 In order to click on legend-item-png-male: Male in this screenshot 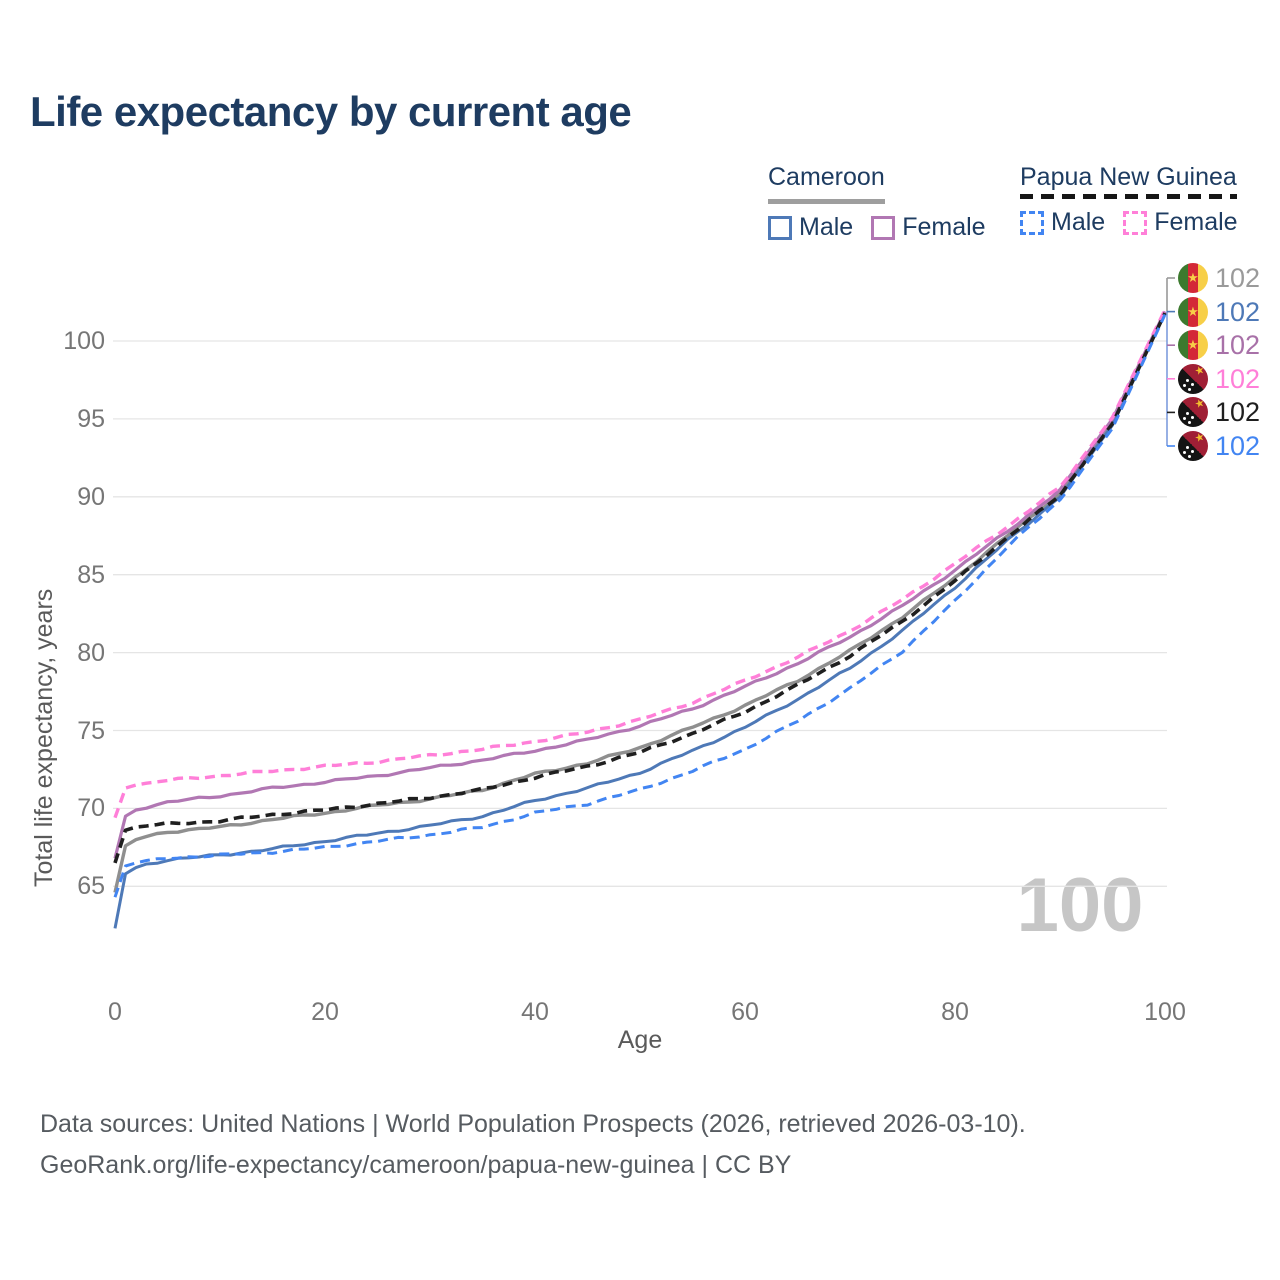, I will do `click(1062, 222)`.